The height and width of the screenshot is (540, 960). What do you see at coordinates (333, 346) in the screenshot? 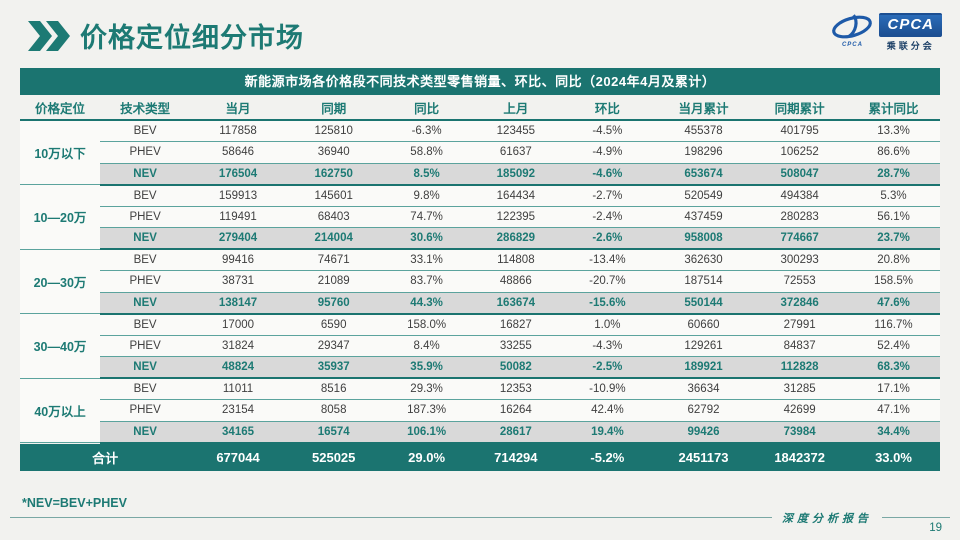
I see `value-cell: 29347` at bounding box center [333, 346].